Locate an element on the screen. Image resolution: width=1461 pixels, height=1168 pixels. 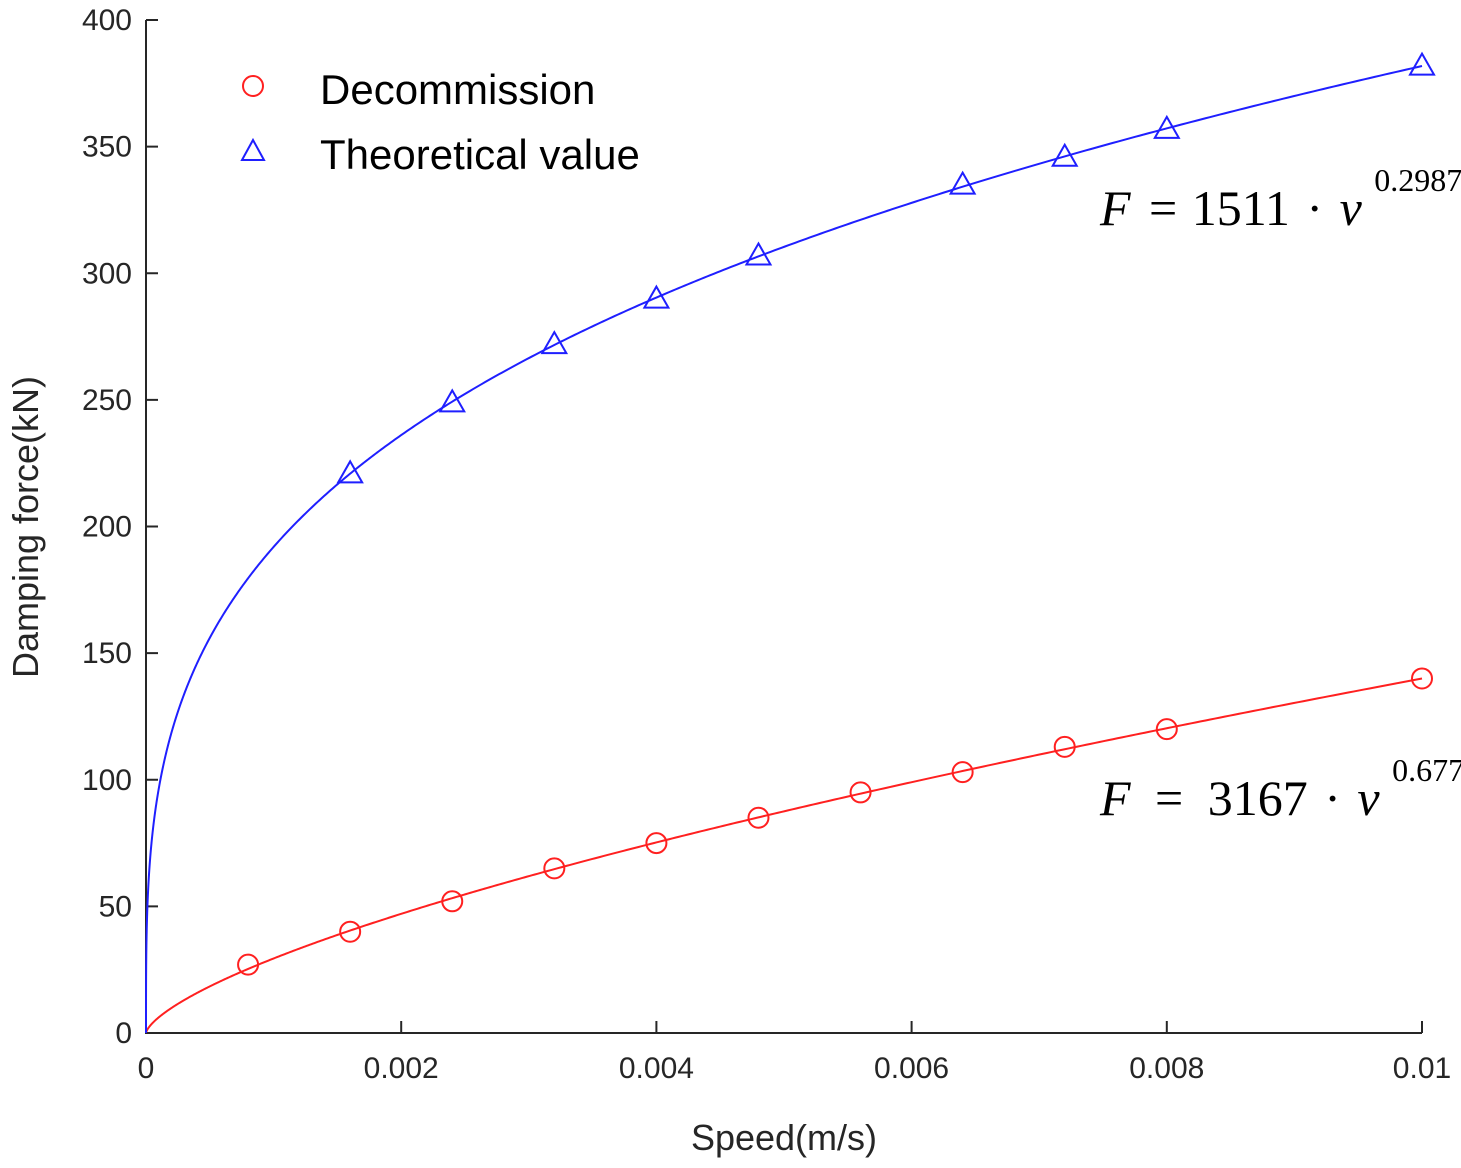
y-axis-title: Damping force(kN) is located at coordinates (25, 527).